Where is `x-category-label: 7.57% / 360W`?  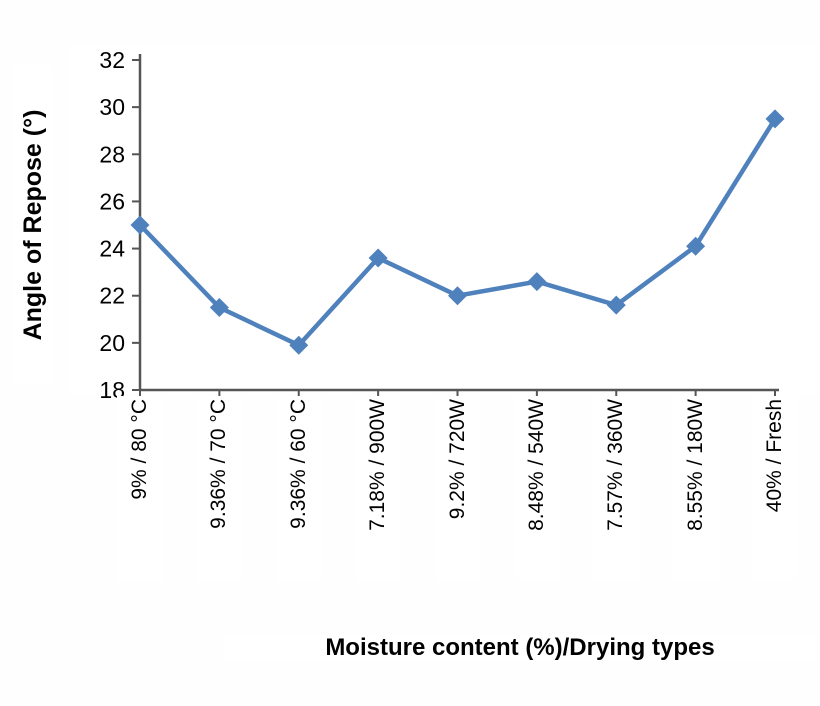 x-category-label: 7.57% / 360W is located at coordinates (616, 489).